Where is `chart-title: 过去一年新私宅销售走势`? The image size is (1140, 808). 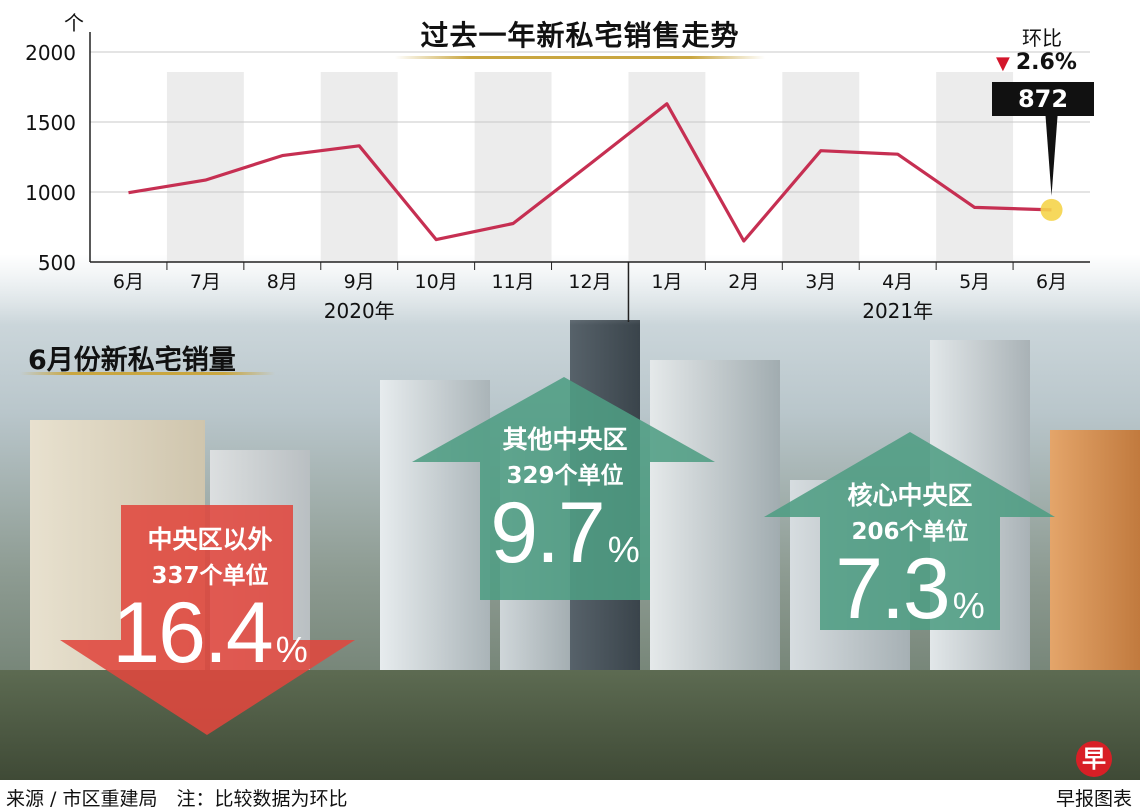
chart-title: 过去一年新私宅销售走势 is located at coordinates (580, 35).